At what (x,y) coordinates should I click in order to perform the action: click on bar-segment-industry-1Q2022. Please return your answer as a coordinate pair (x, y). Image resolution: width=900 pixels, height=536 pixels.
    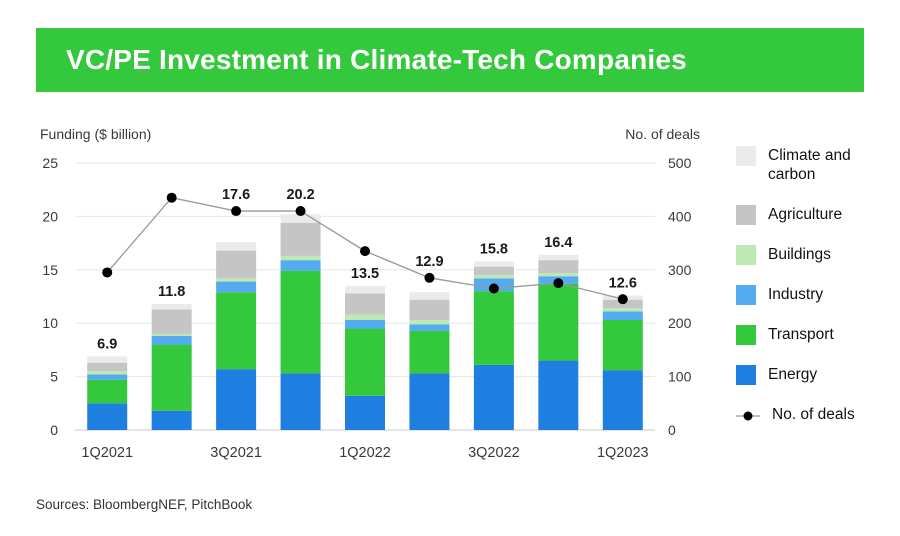
    Looking at the image, I should click on (365, 324).